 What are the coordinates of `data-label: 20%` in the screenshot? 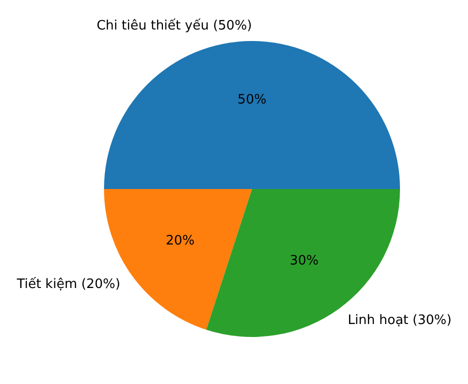 It's located at (180, 241).